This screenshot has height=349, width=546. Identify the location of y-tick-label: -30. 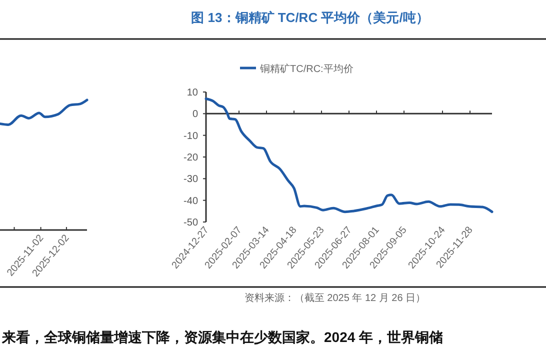
(191, 180).